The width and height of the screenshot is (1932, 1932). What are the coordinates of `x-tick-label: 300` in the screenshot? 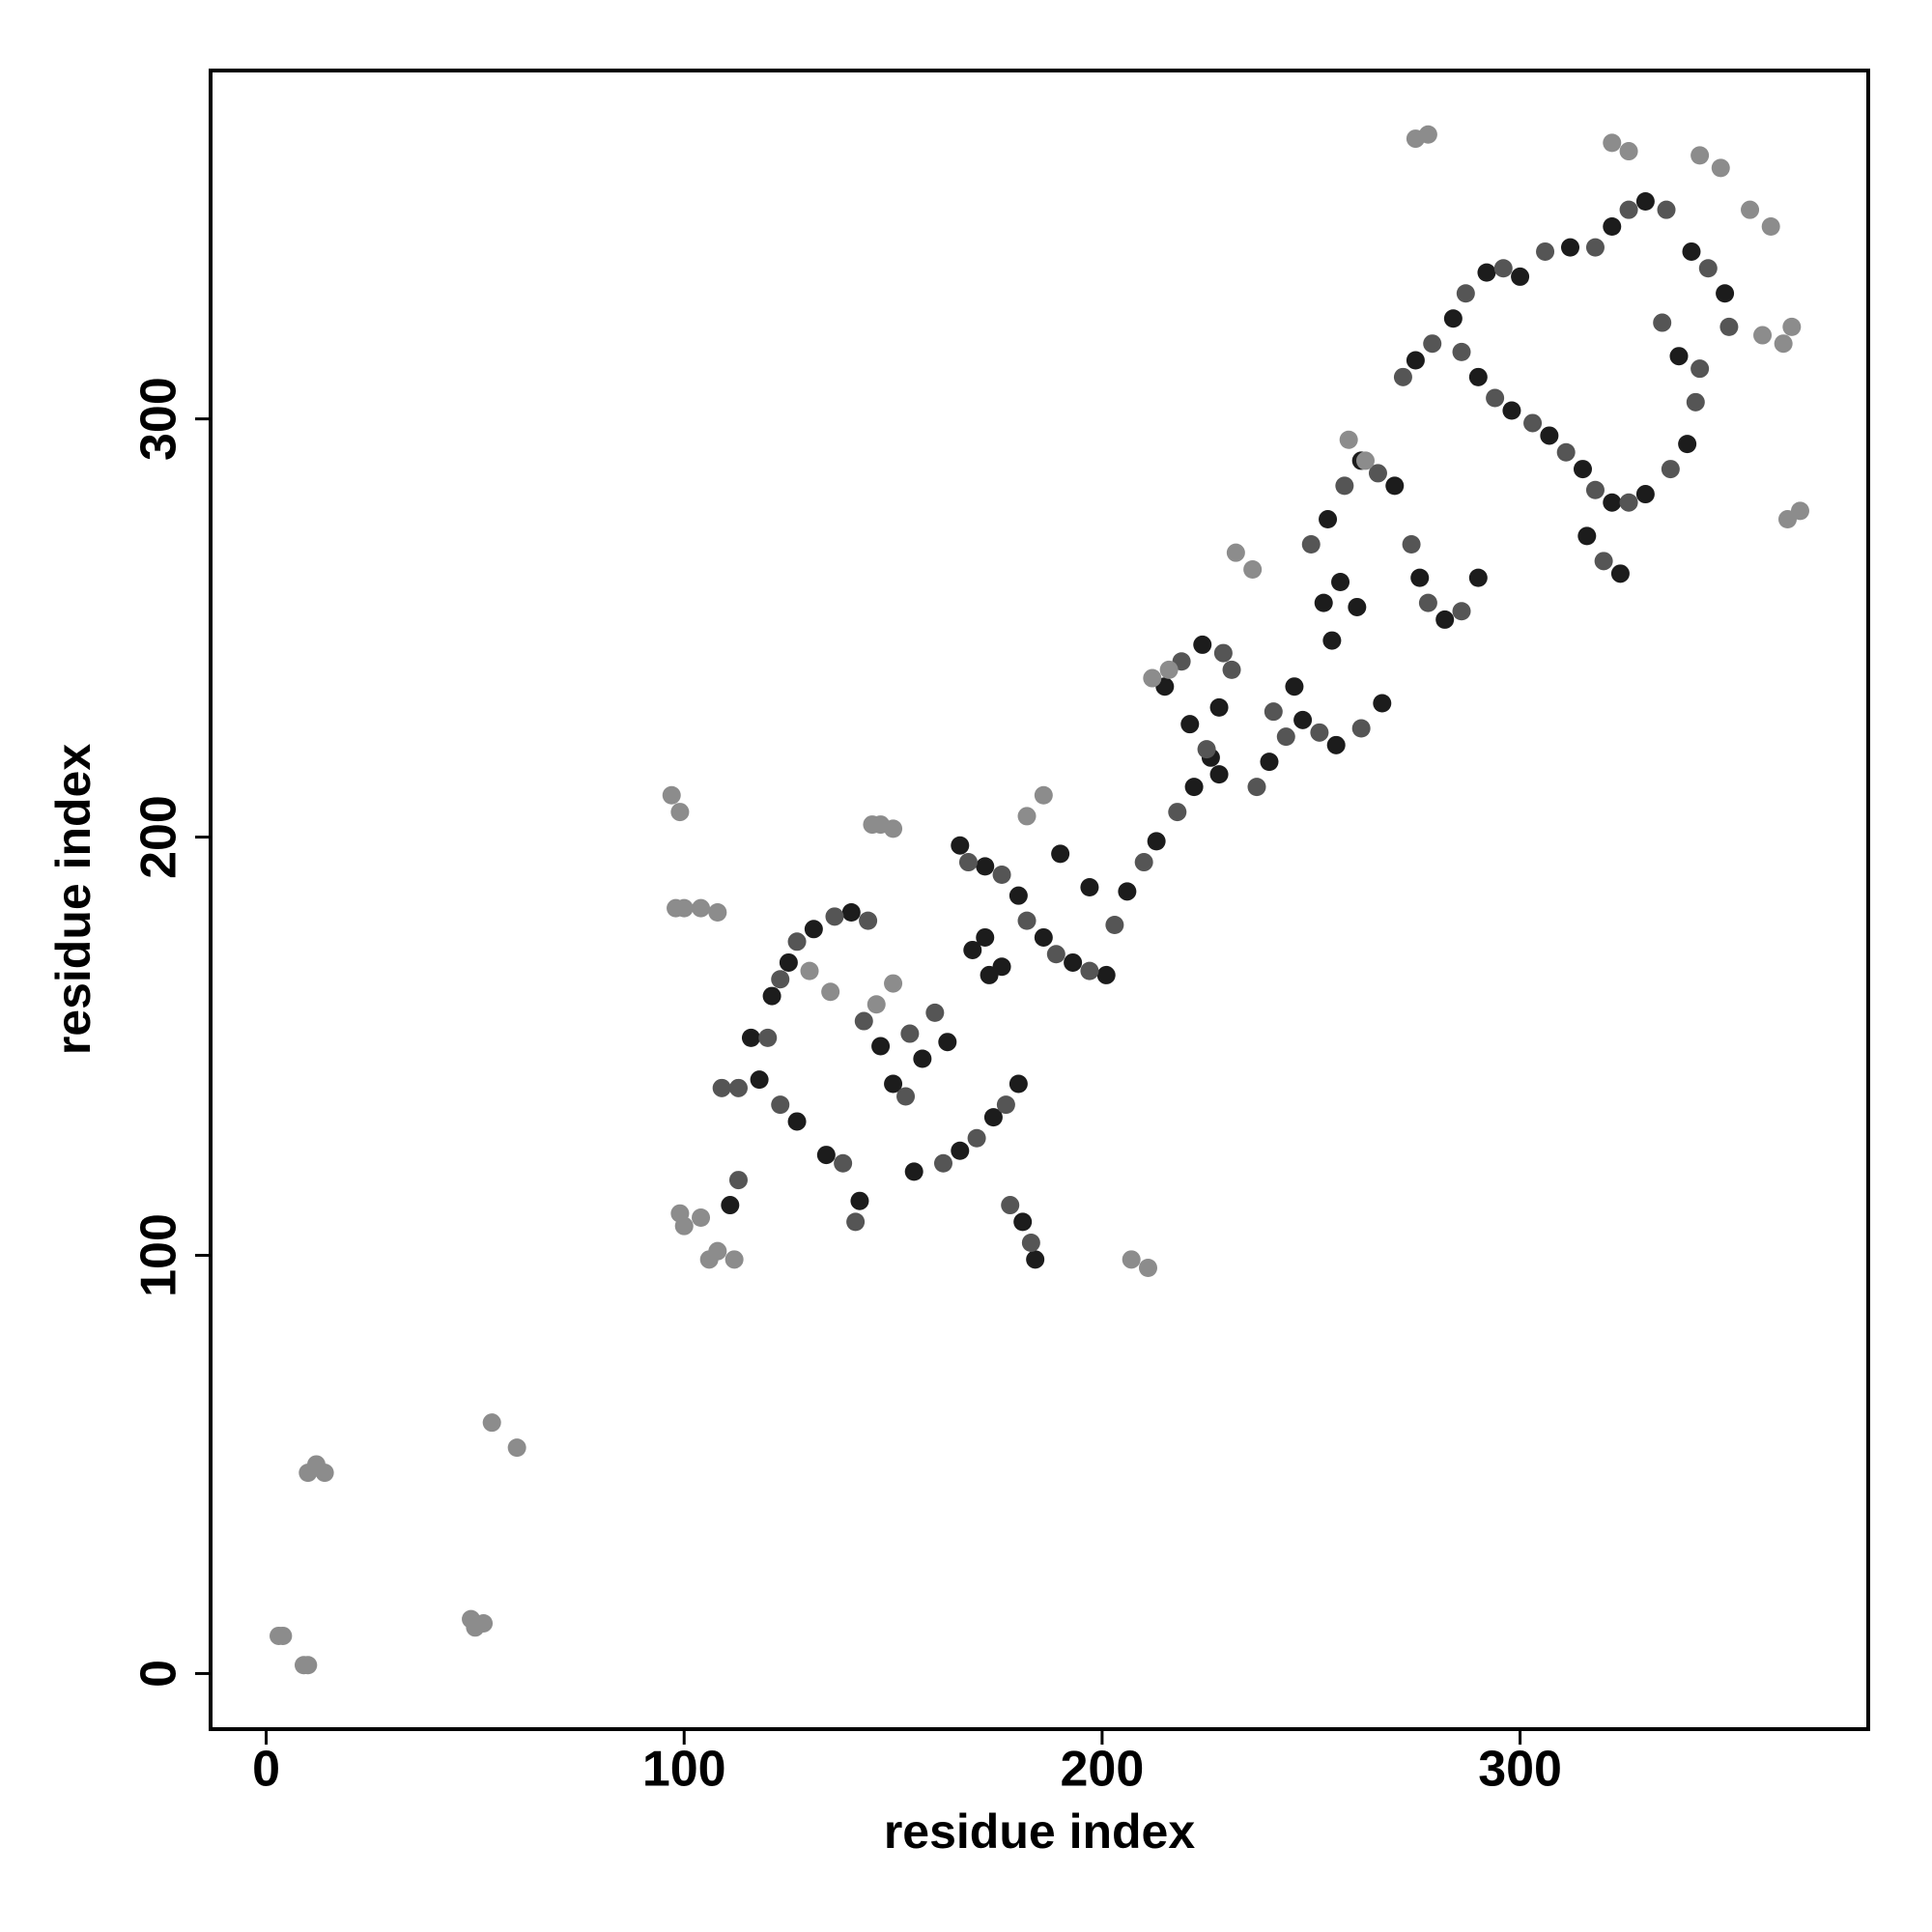 It's located at (1520, 1770).